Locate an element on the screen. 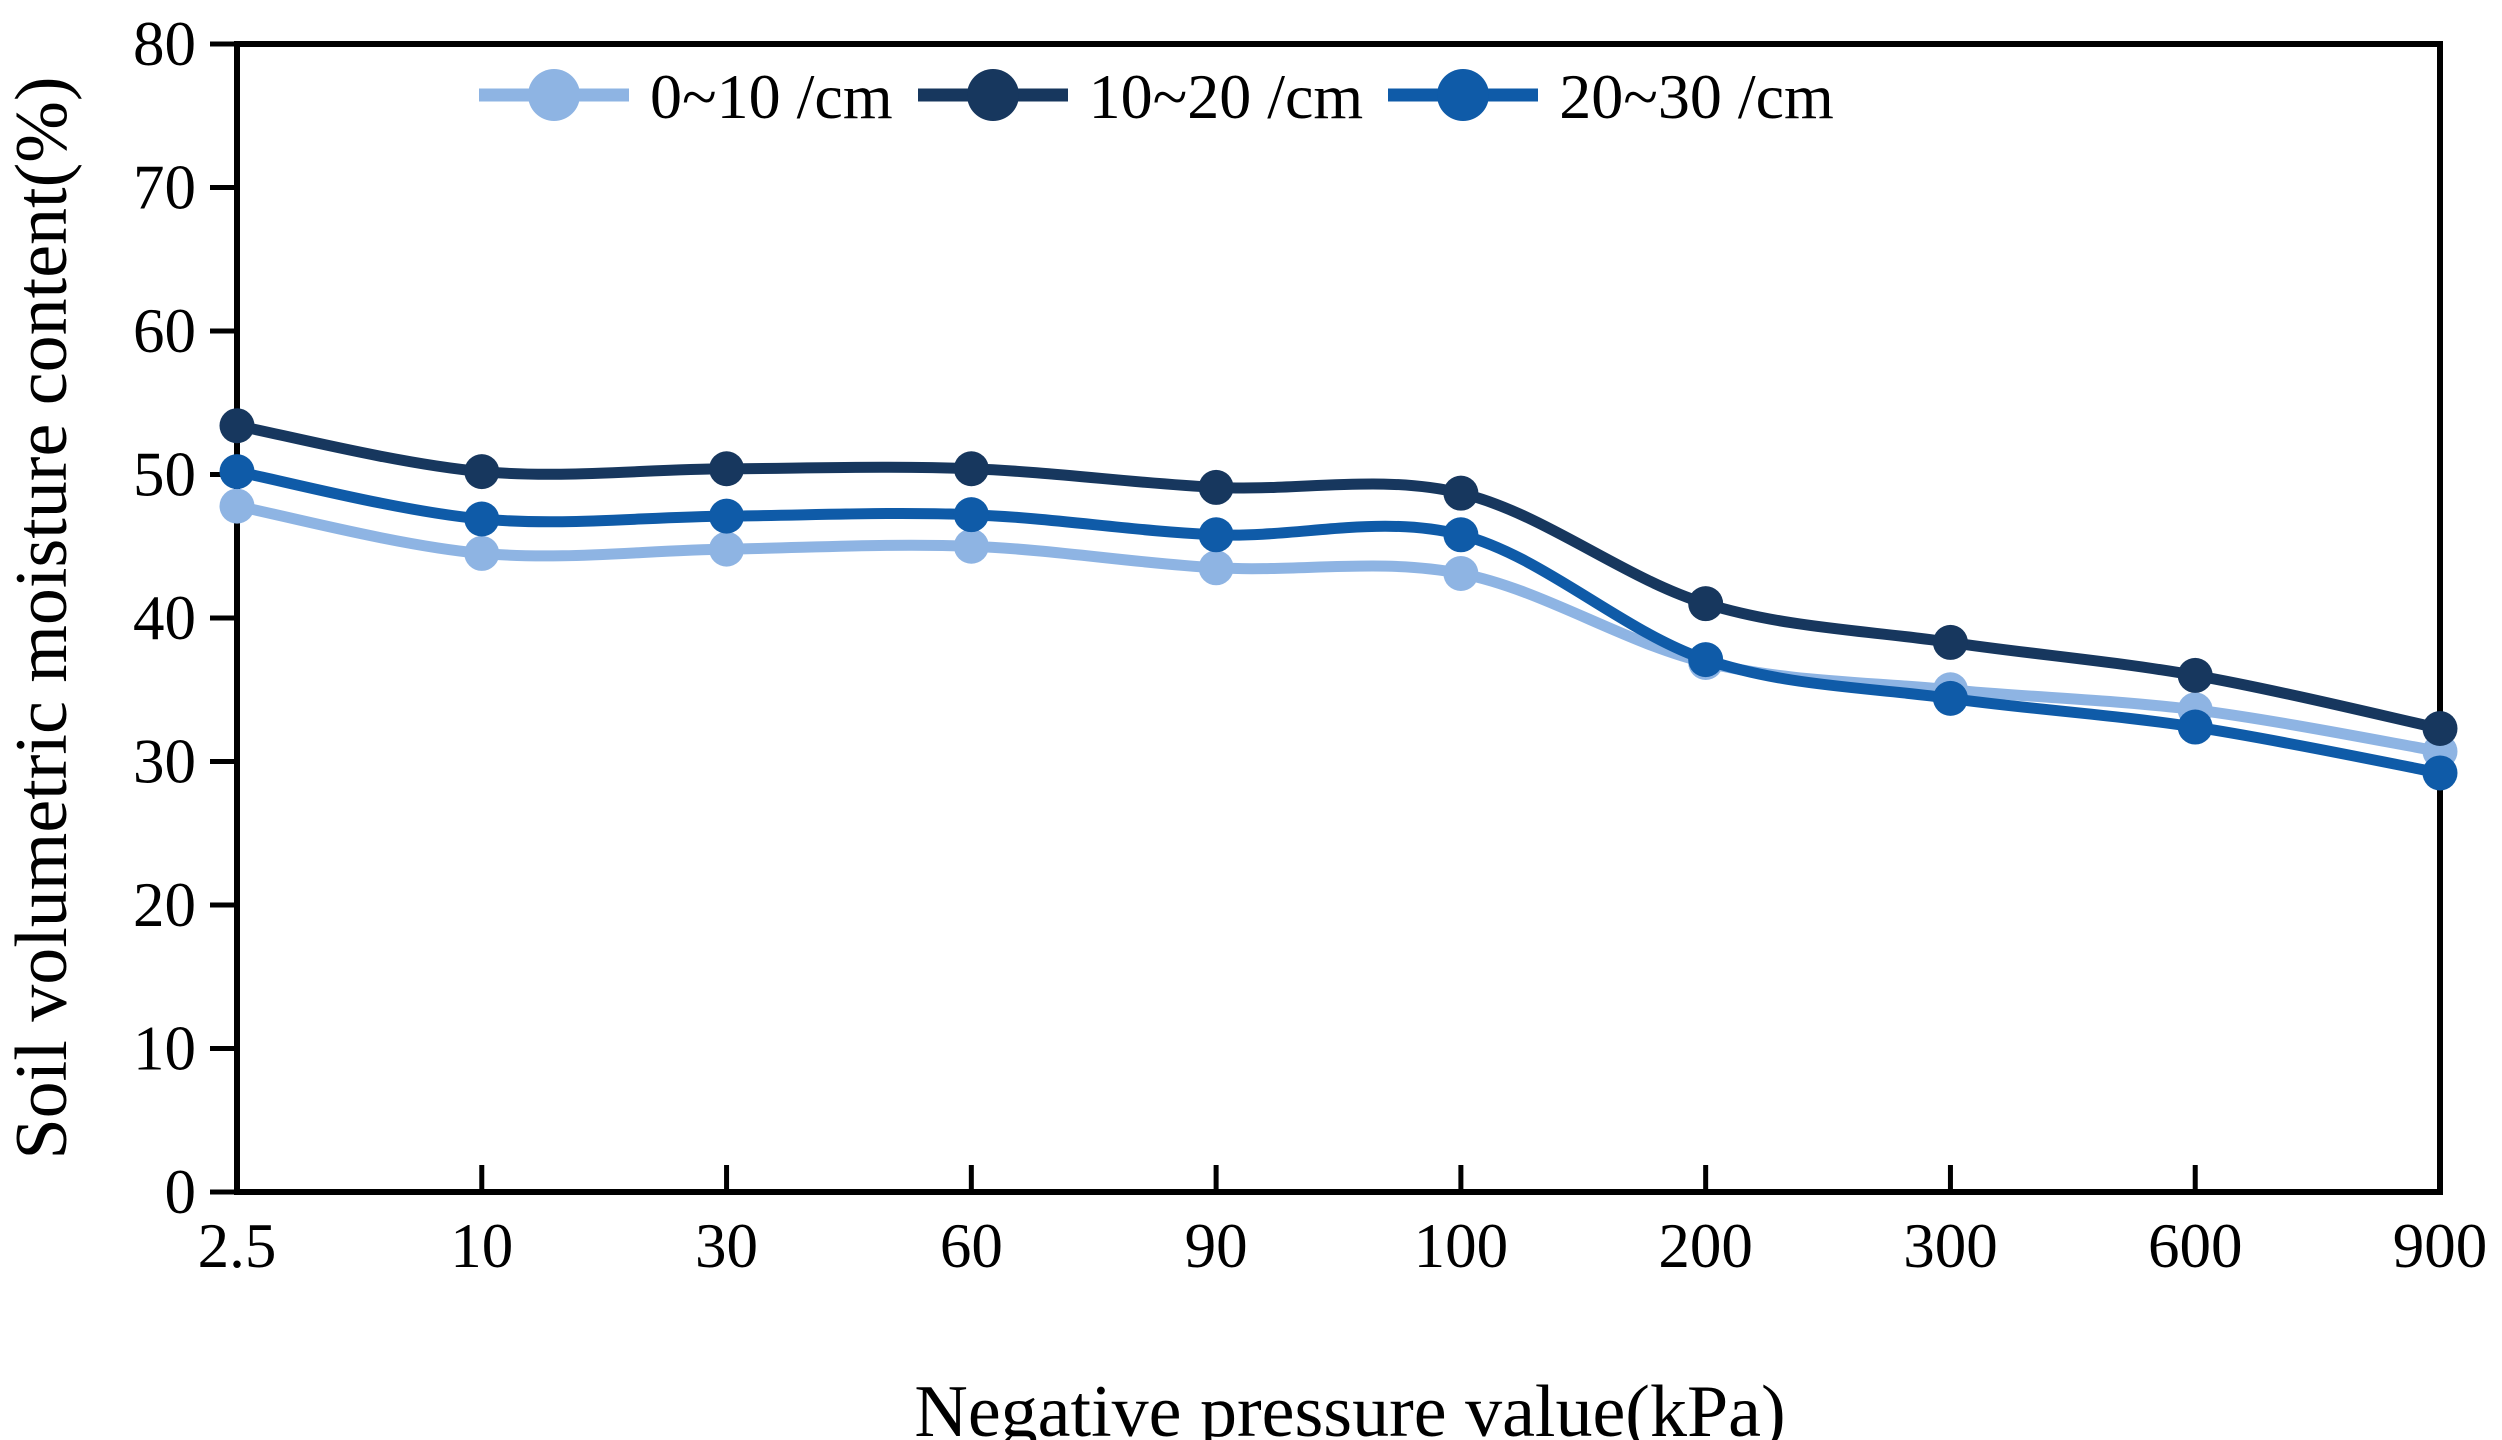  legend-item-10-20: 10~20 /cm is located at coordinates (1140, 96).